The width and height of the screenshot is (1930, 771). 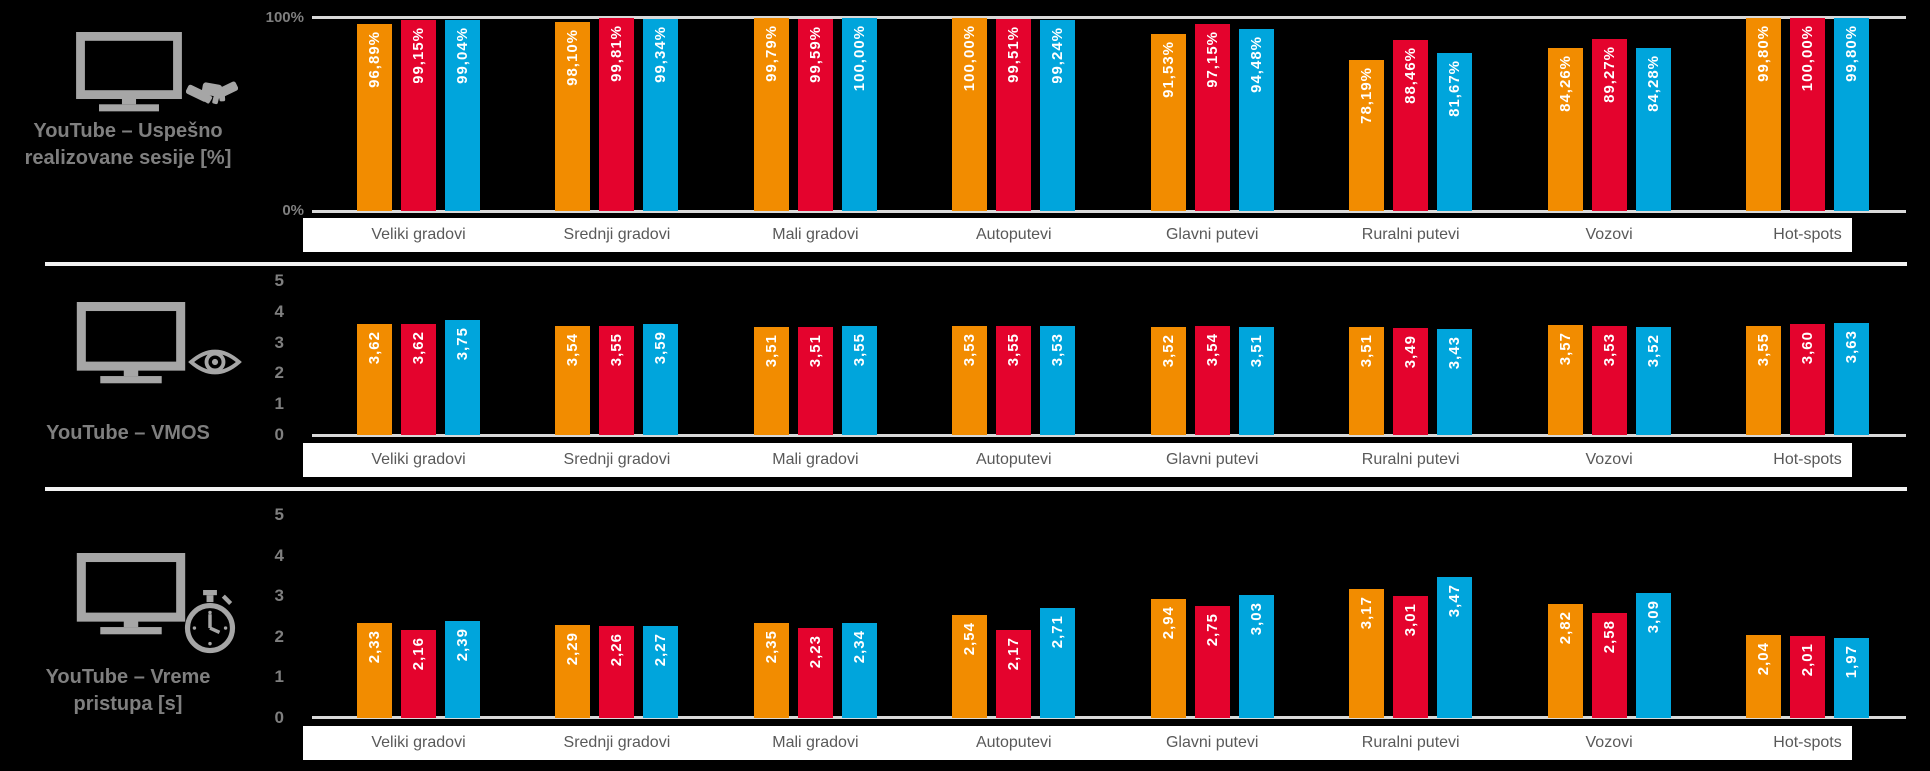 I want to click on bar-group: 99,80% 100,00% 99,80%, so click(x=1807, y=114).